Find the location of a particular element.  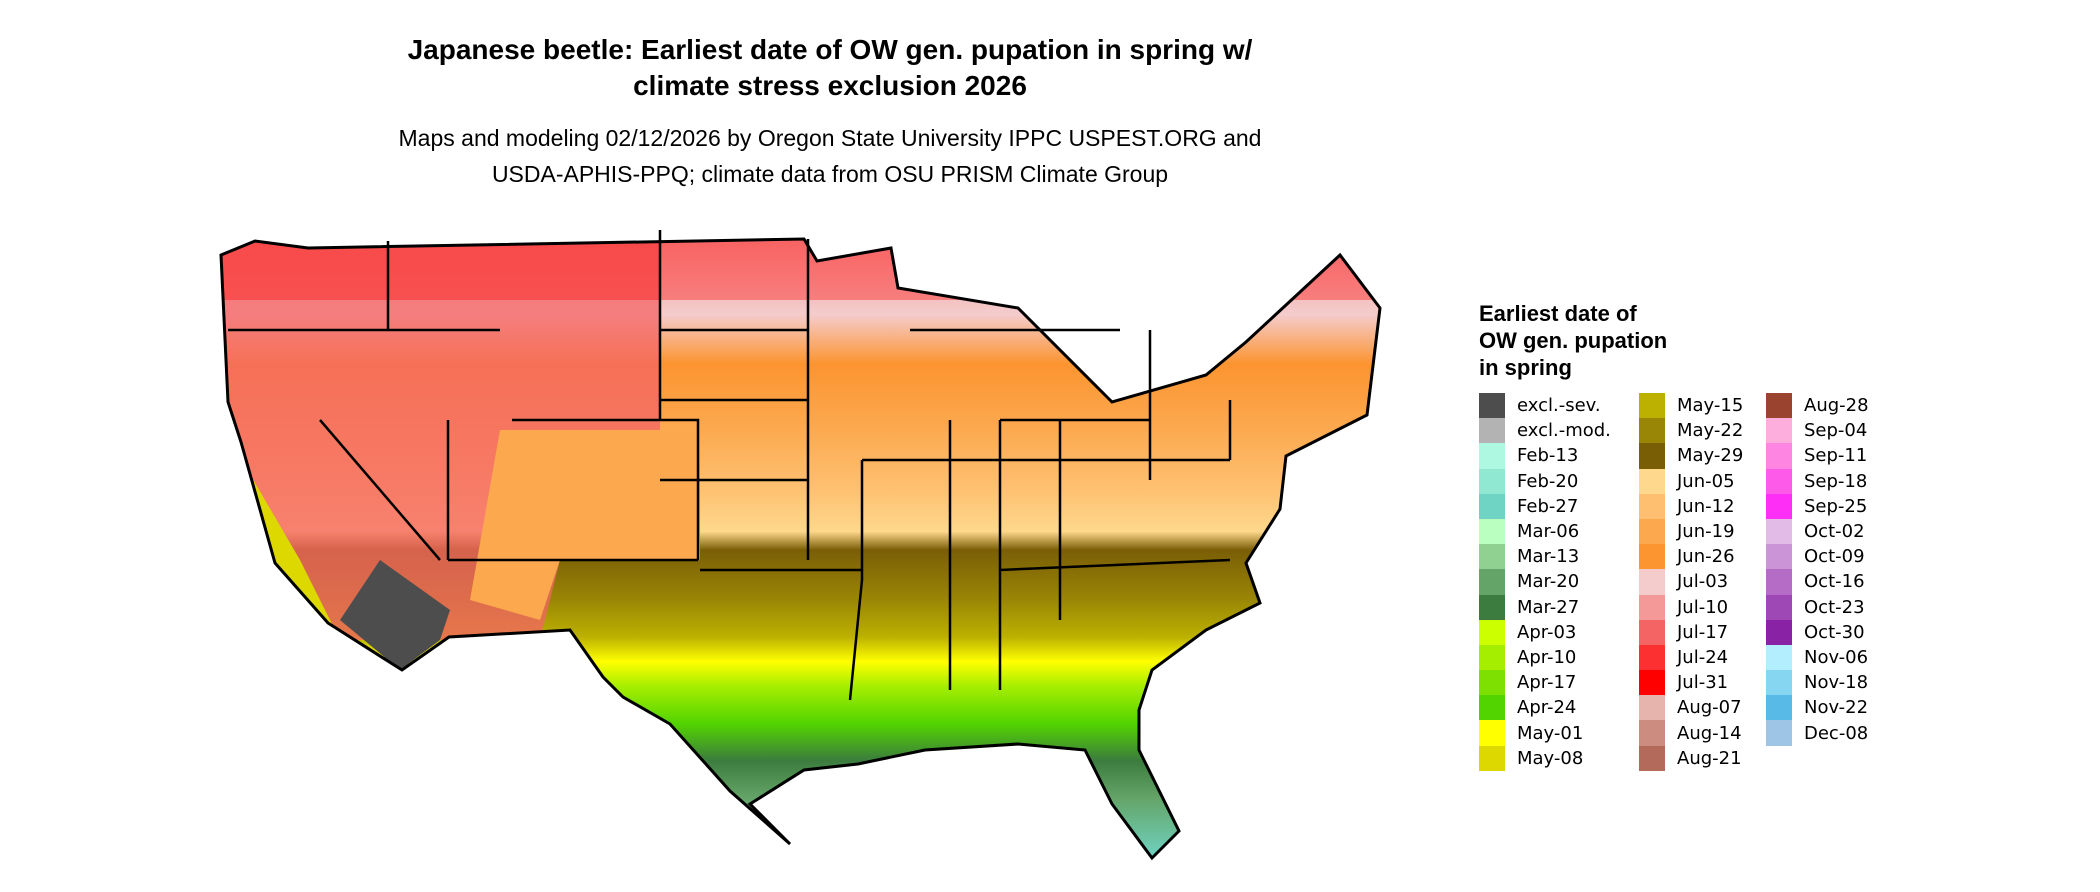

legend-item: Jun-26 is located at coordinates (1691, 557).